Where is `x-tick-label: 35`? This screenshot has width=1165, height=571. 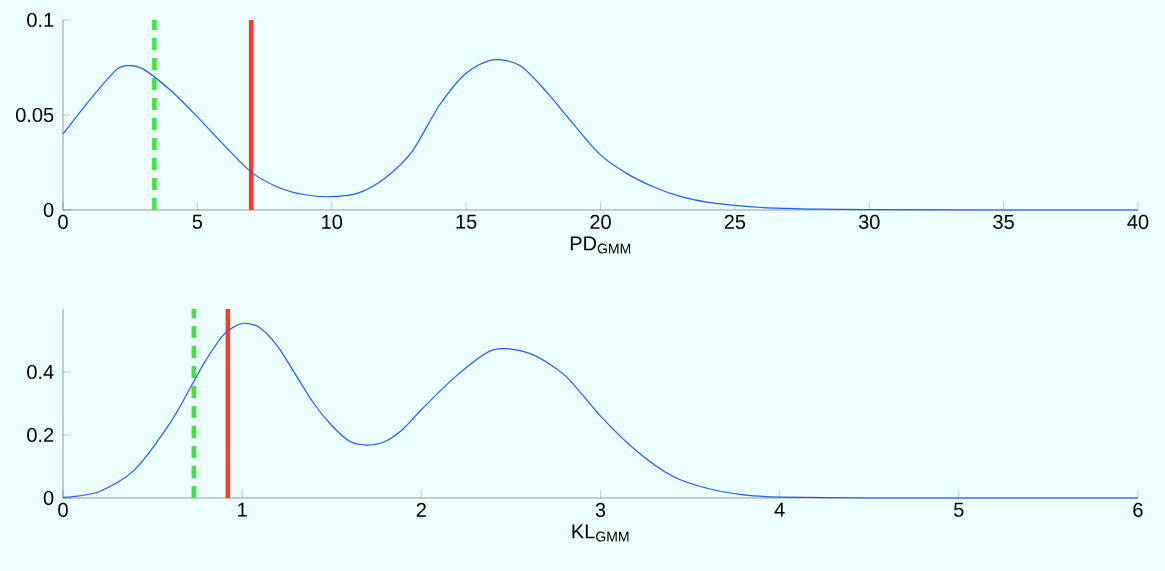 x-tick-label: 35 is located at coordinates (1003, 222).